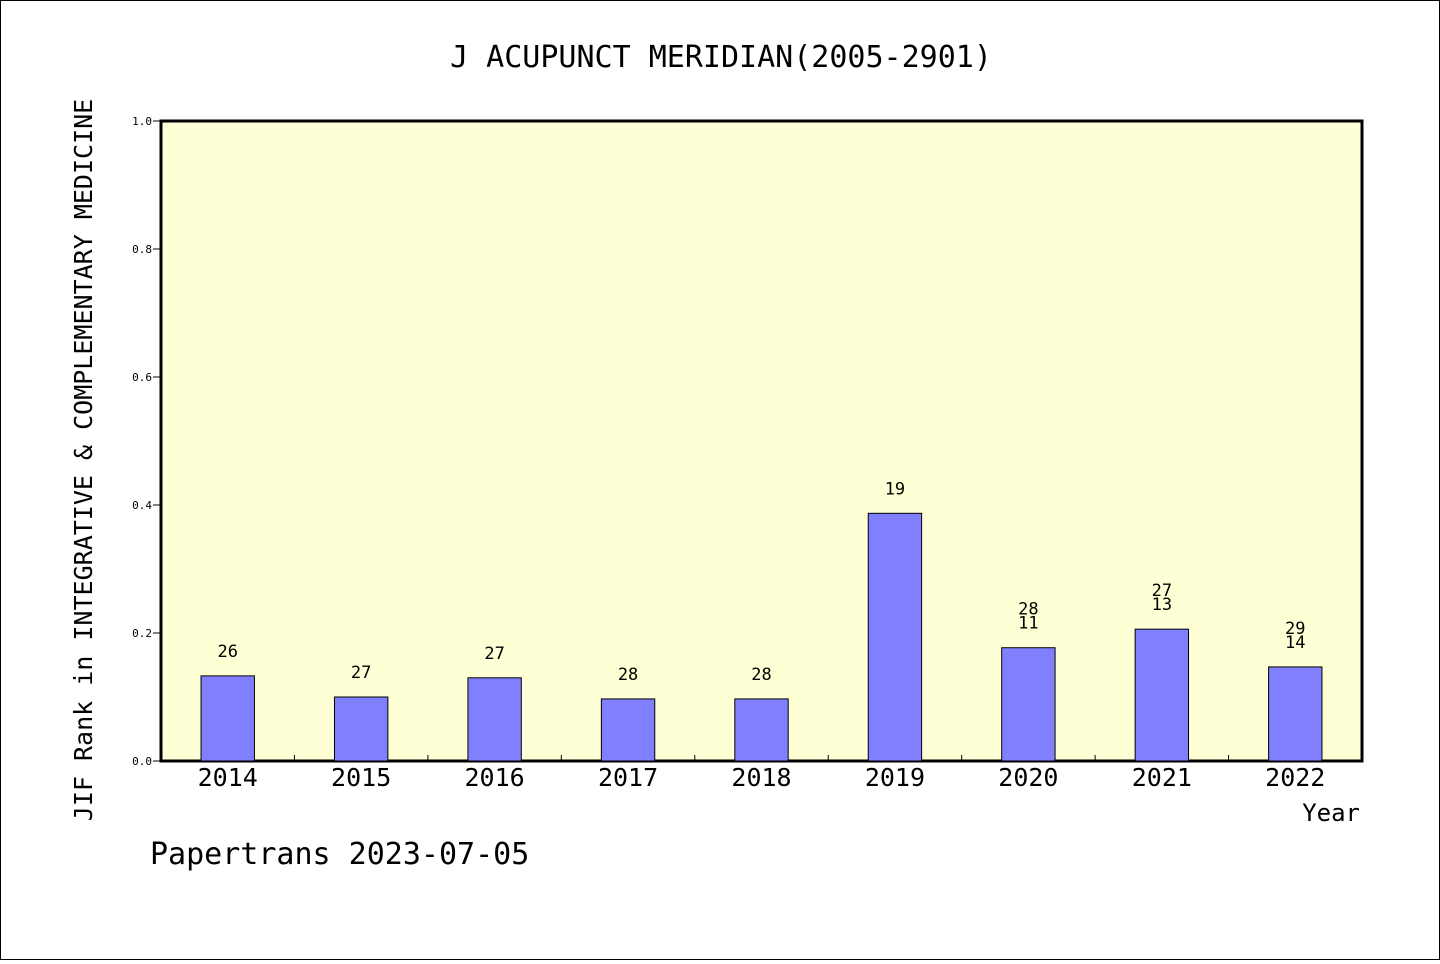  I want to click on x-axis: 2014 2015 2016 2017 2018 2019 2020 2021 2022, so click(761, 773).